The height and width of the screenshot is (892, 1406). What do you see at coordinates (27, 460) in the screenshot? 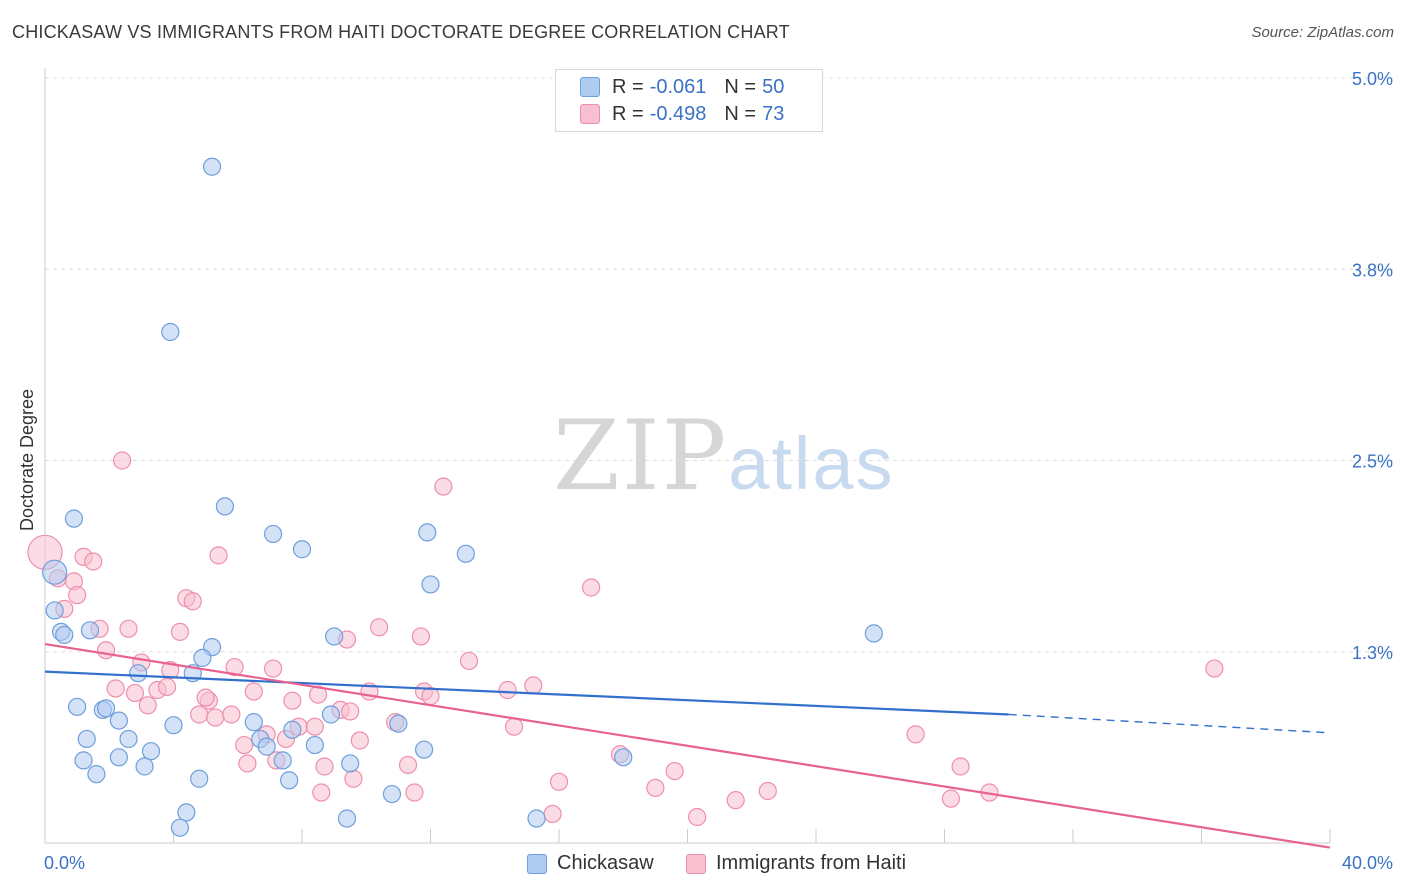
I see `y-axis-label: Doctorate Degree` at bounding box center [27, 460].